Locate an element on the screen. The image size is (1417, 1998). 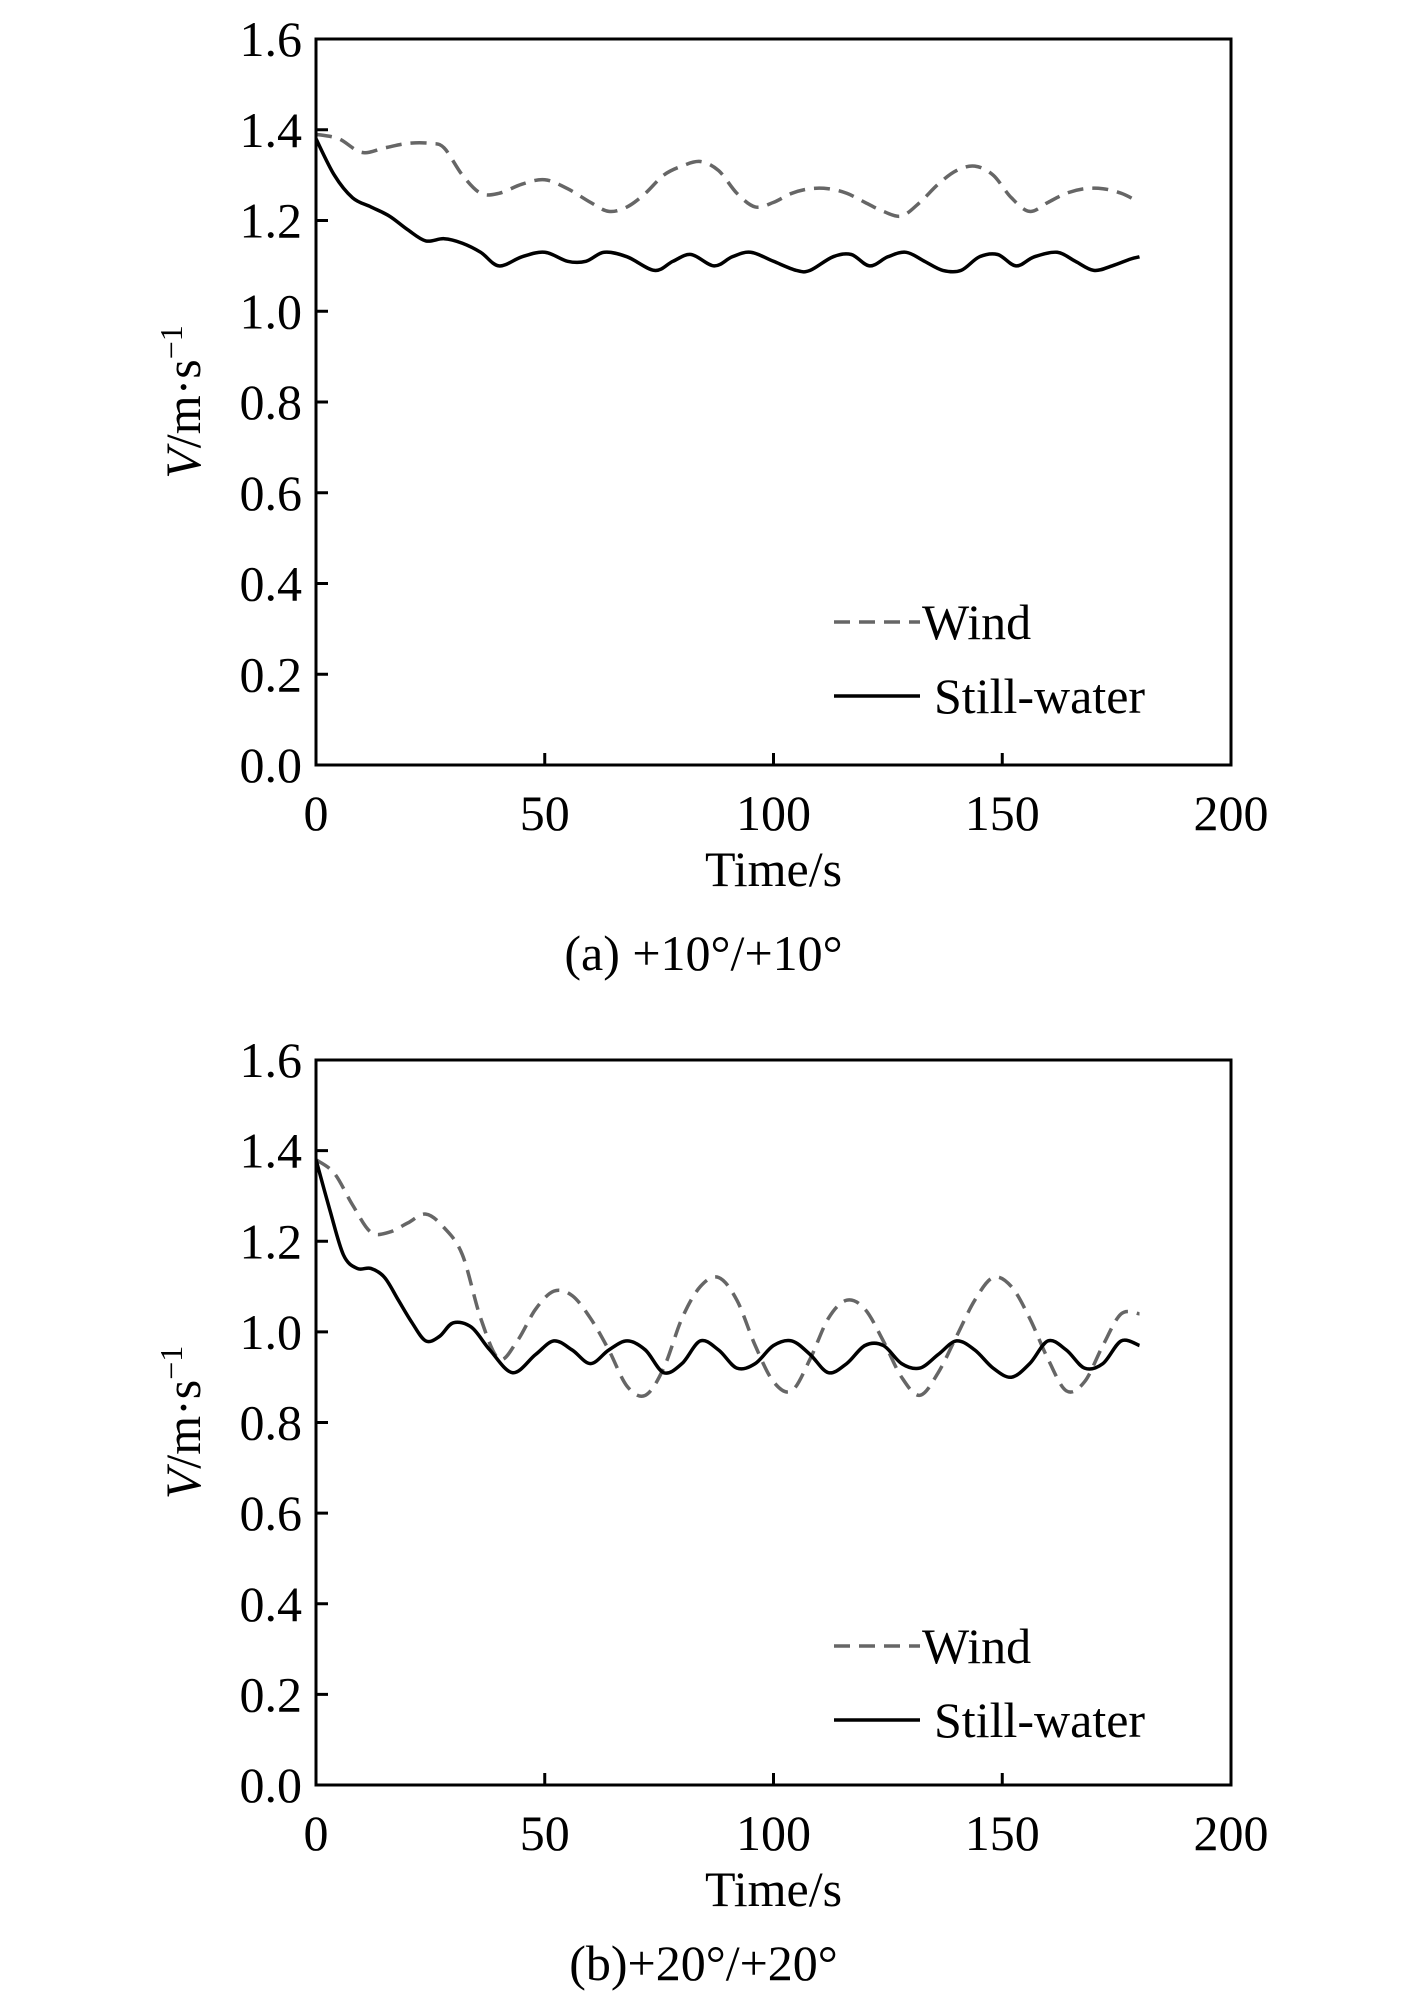
panel-caption: (b)+20°/+20° is located at coordinates (703, 1963).